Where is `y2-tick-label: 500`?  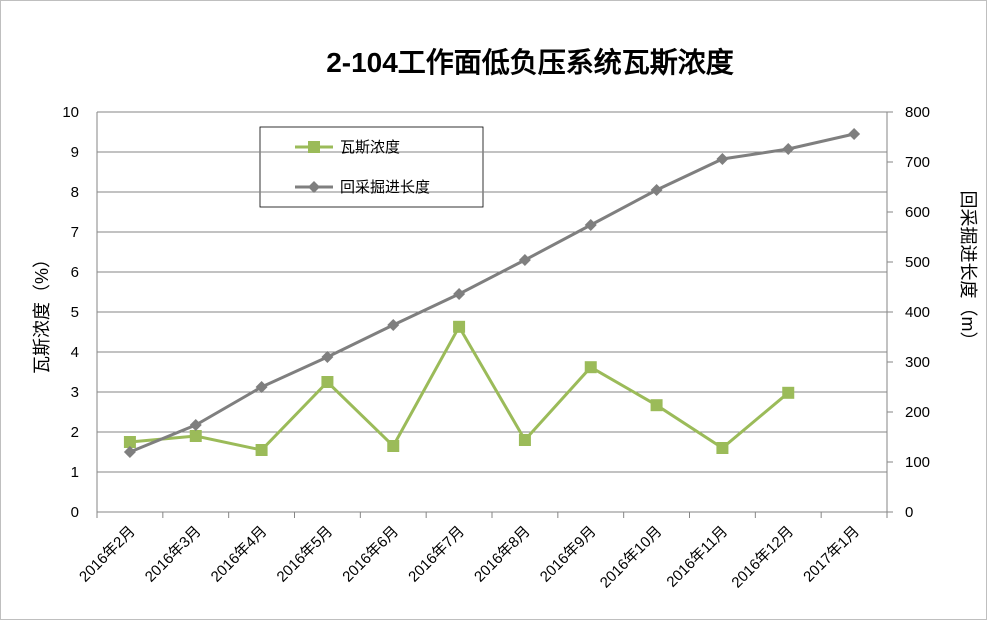
y2-tick-label: 500 is located at coordinates (917, 262).